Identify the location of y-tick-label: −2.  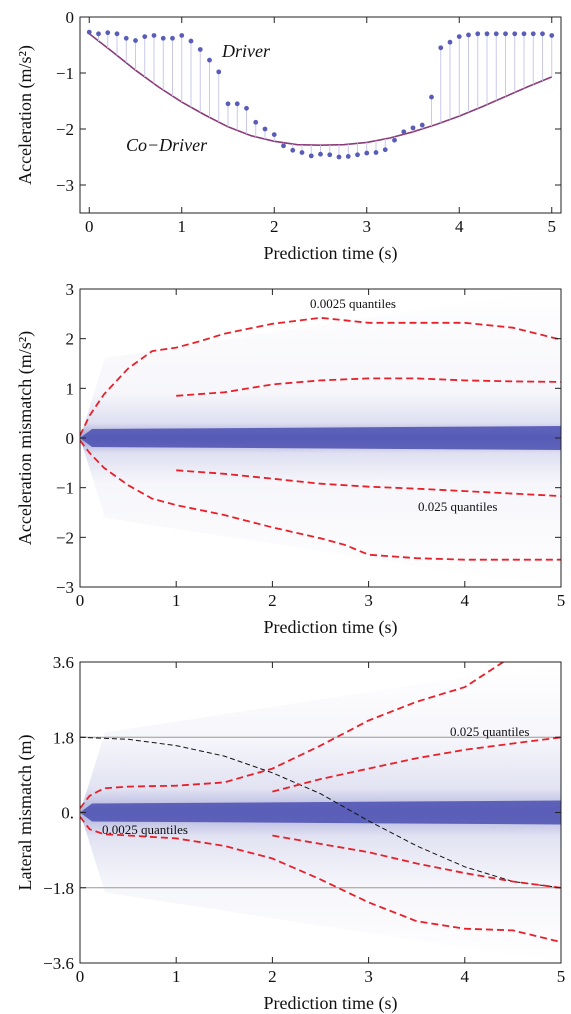
(65, 537).